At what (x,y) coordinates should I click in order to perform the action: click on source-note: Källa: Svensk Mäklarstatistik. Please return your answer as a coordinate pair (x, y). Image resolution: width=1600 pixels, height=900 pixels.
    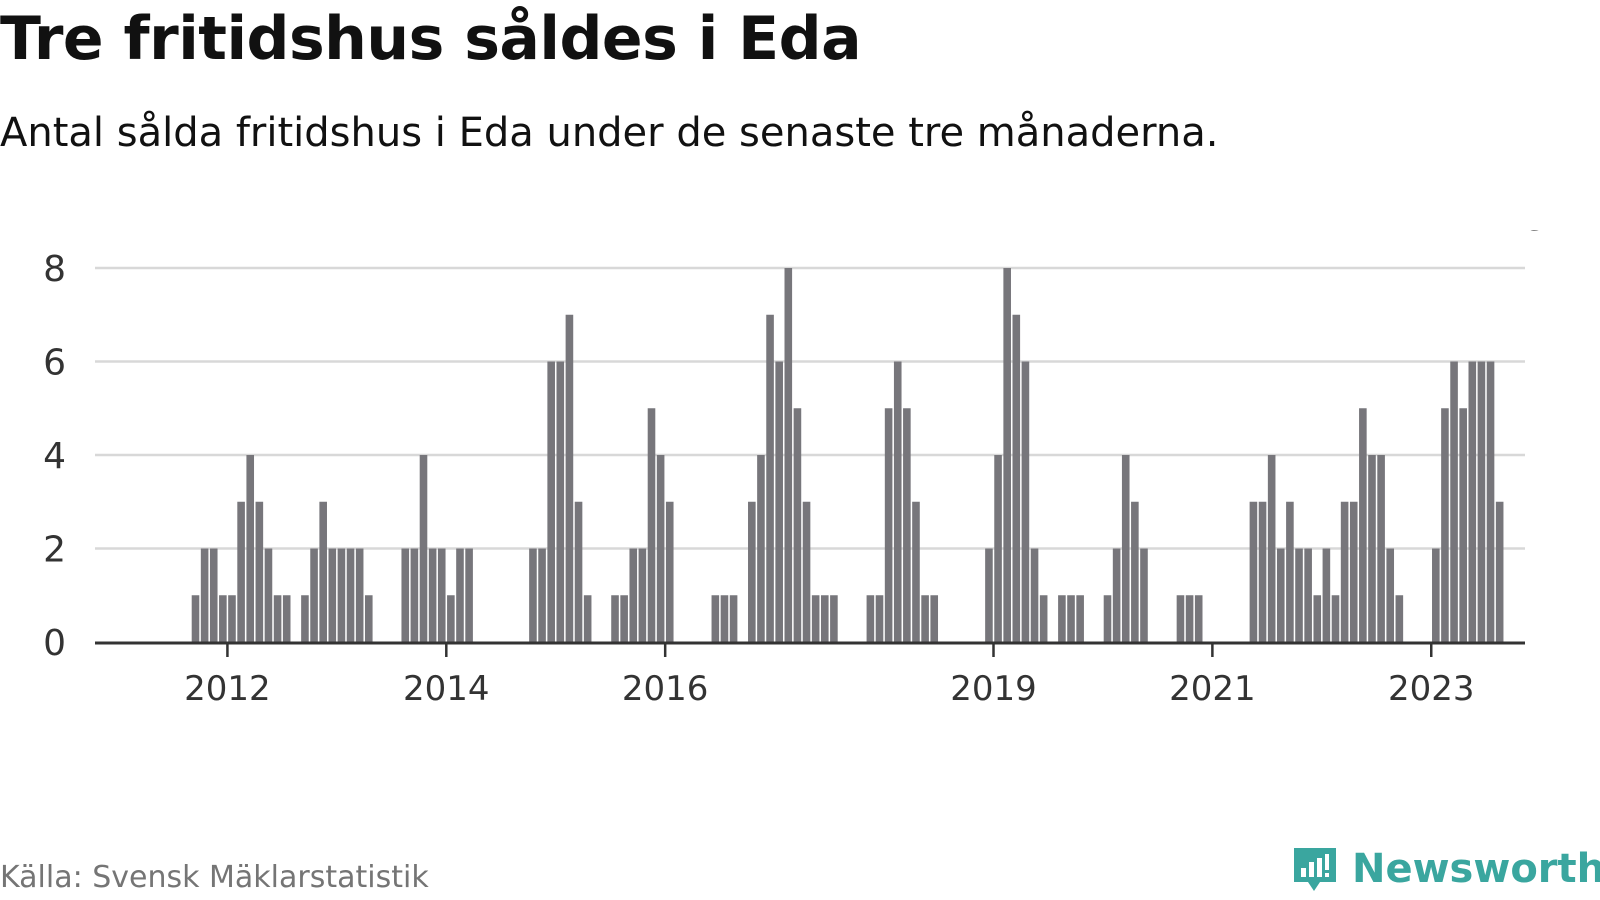
    Looking at the image, I should click on (214, 877).